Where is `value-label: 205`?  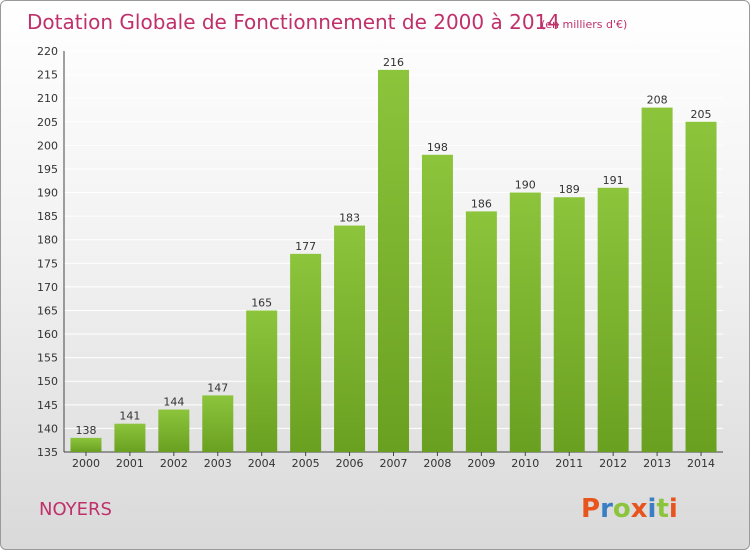
value-label: 205 is located at coordinates (701, 114).